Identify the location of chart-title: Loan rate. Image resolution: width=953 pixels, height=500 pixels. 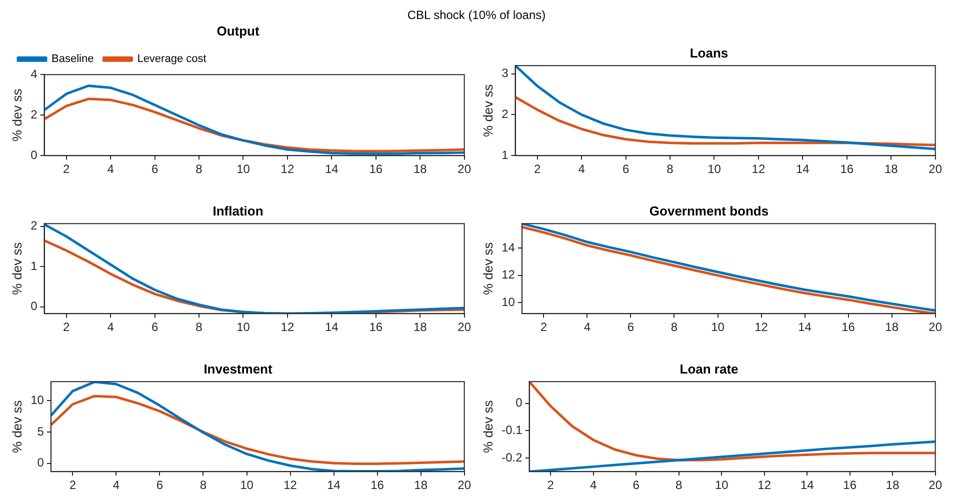
(709, 368).